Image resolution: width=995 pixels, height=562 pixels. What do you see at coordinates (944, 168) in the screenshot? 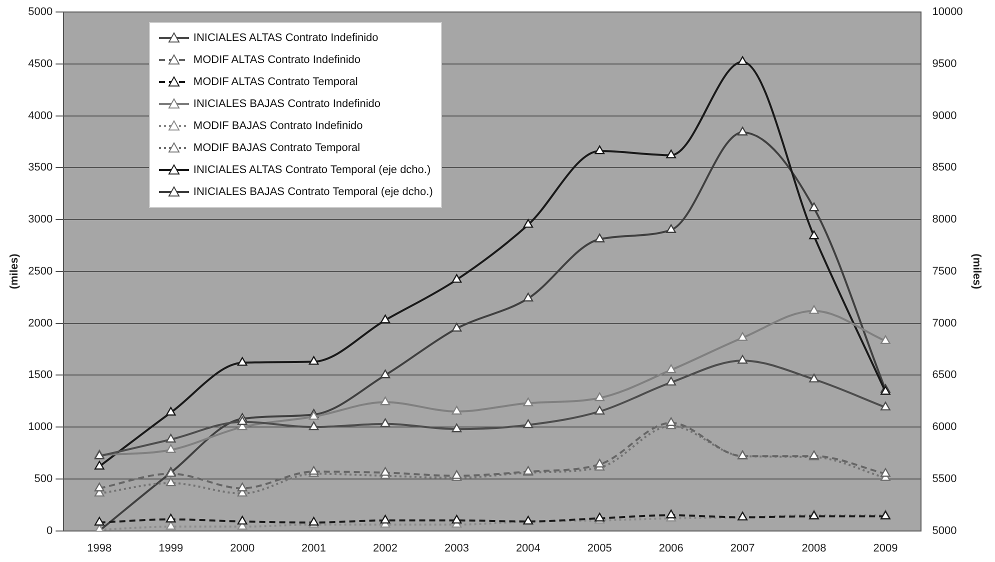
I see `y2-tick-label: 8500` at bounding box center [944, 168].